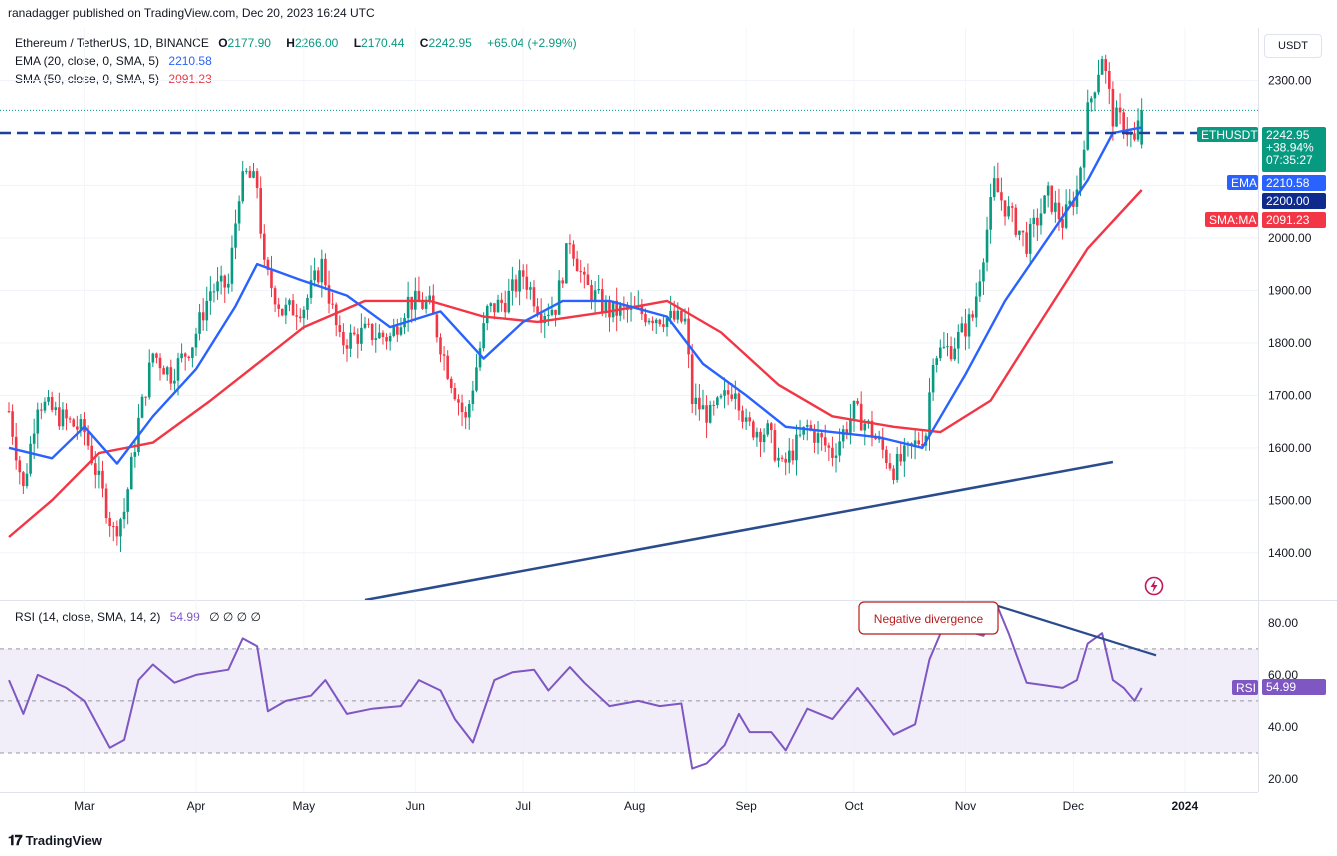 Image resolution: width=1337 pixels, height=856 pixels. I want to click on currency-button: USDT, so click(1293, 46).